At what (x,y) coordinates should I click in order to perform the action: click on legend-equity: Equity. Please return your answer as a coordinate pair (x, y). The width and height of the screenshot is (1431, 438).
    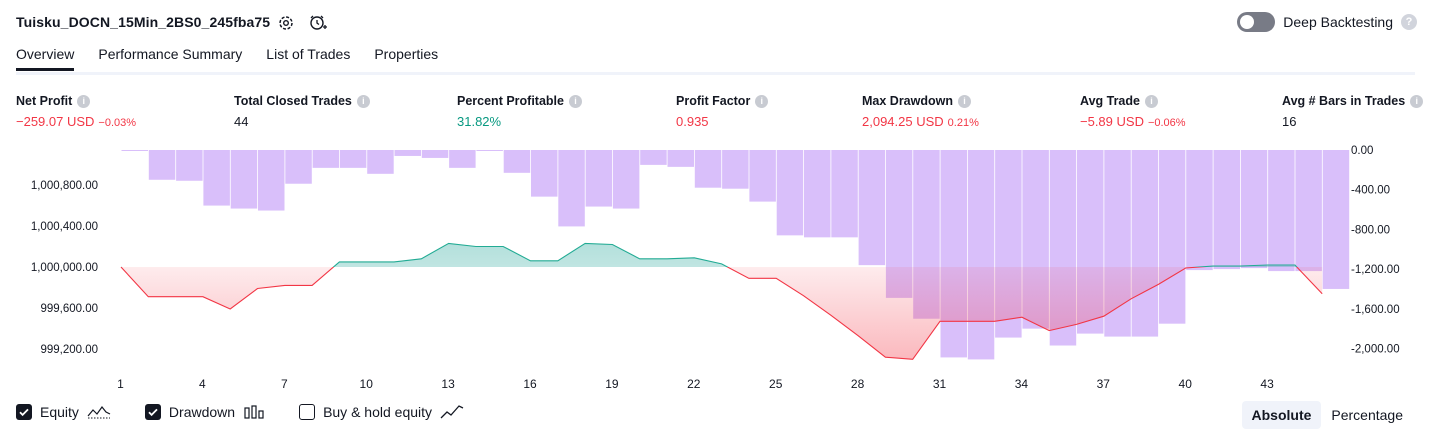
    Looking at the image, I should click on (63, 412).